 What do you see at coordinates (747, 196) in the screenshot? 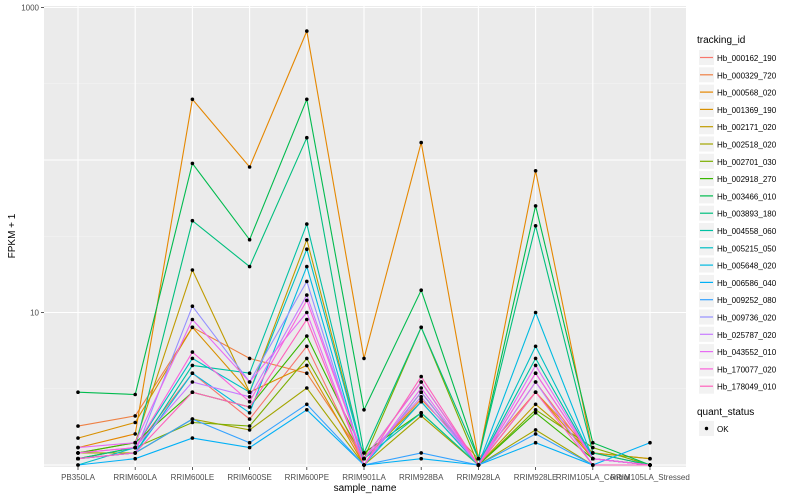
I see `legend-label: Hb_003466_010` at bounding box center [747, 196].